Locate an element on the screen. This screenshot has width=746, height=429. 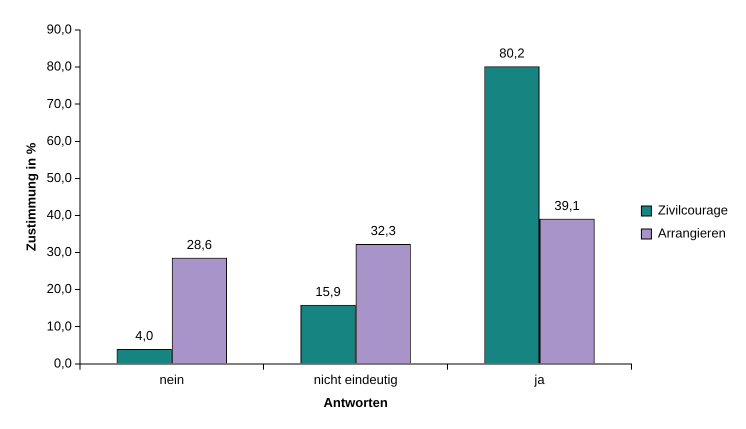
data-label: 4,0 is located at coordinates (144, 336).